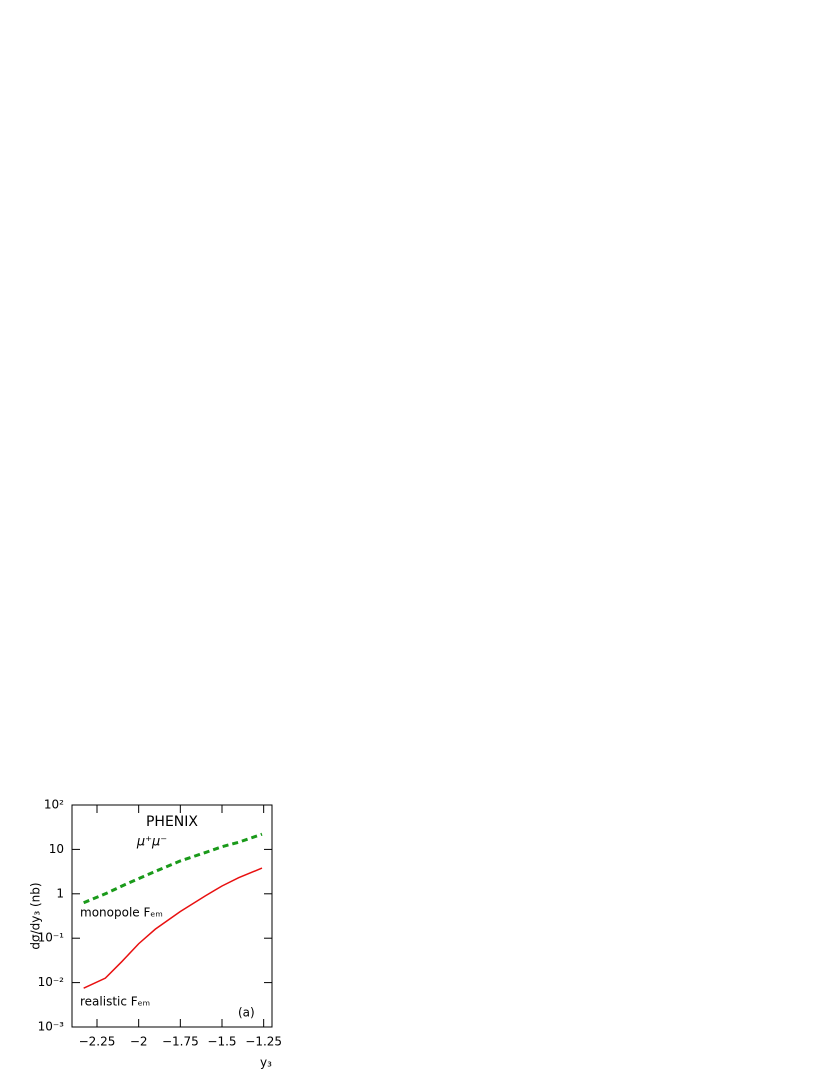 This screenshot has width=830, height=1075. Describe the element at coordinates (51, 1027) in the screenshot. I see `y-tick-label: 10⁻³` at that location.